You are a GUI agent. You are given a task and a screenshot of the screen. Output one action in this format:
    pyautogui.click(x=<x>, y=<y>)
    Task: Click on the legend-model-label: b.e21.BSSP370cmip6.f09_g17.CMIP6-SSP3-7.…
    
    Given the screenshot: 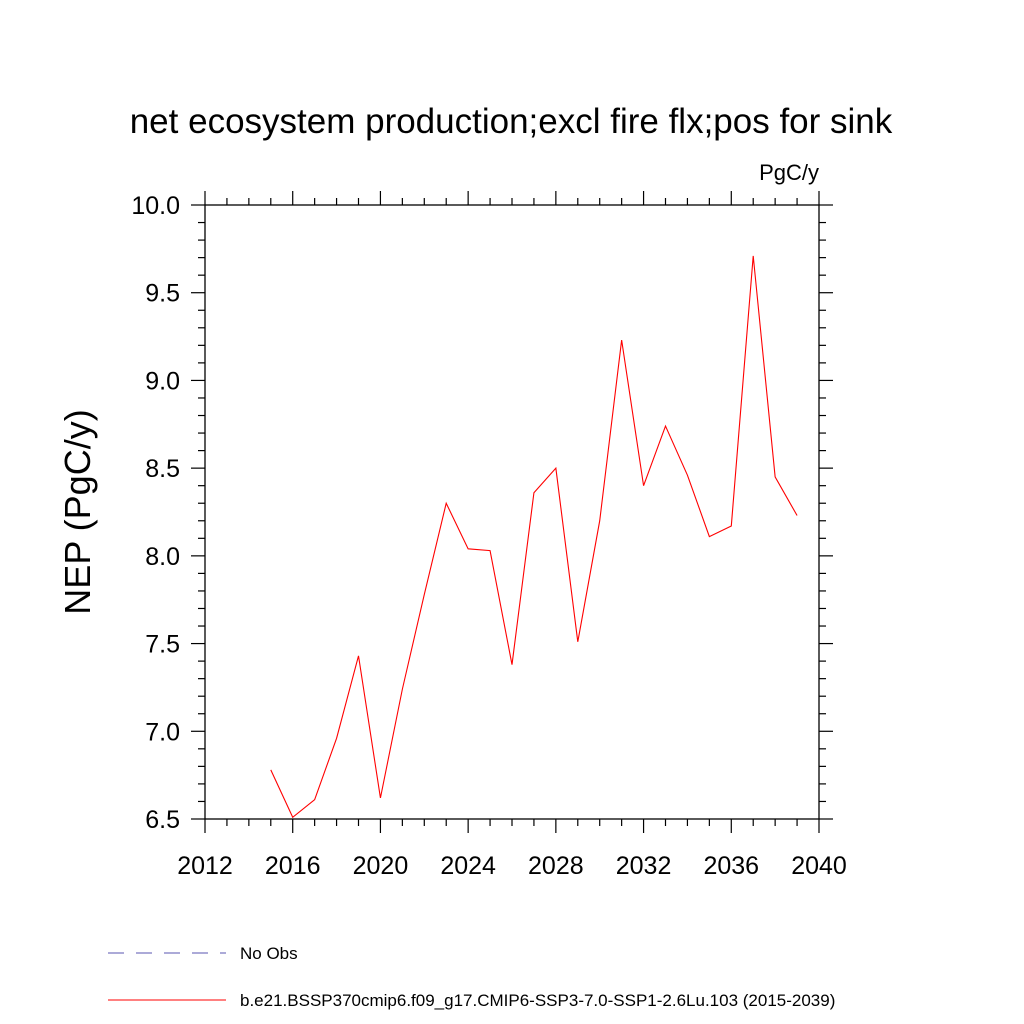 What is the action you would take?
    pyautogui.click(x=537, y=1000)
    